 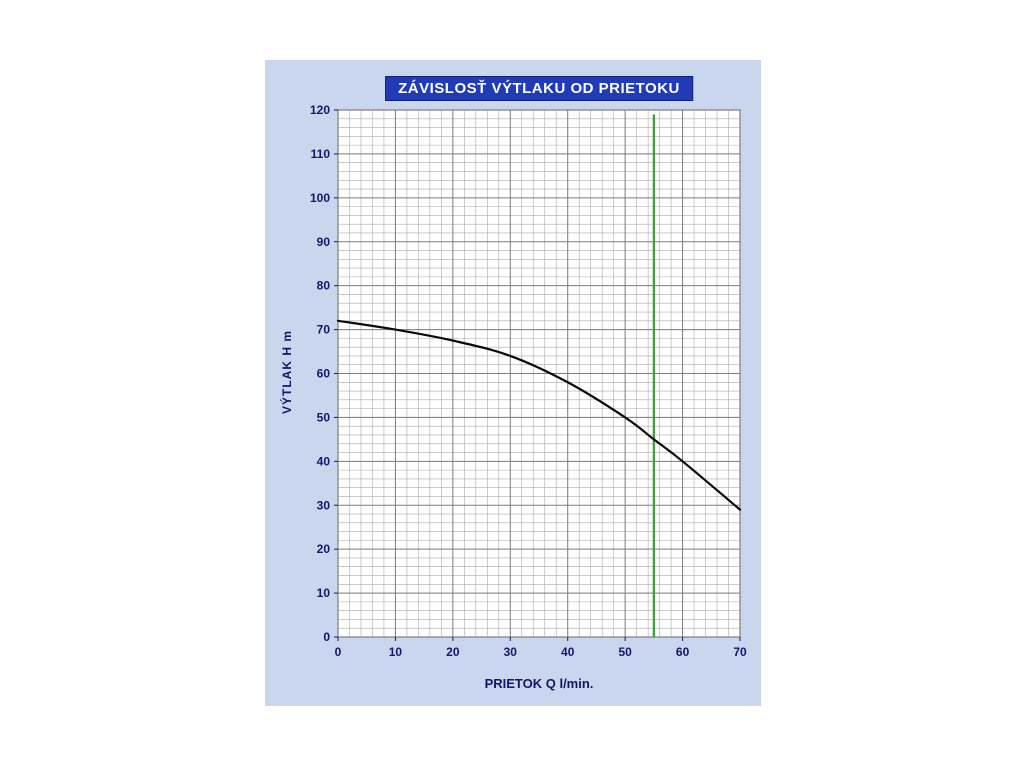 I want to click on y-tick-label: 100, so click(x=320, y=198).